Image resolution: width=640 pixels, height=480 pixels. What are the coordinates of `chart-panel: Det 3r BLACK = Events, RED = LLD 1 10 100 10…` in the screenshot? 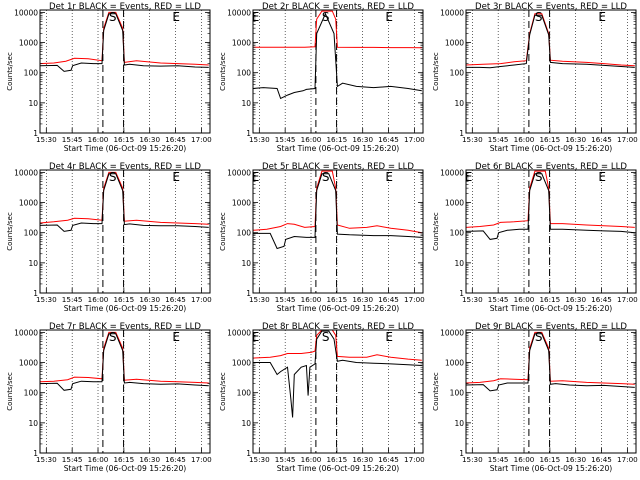 It's located at (535, 77).